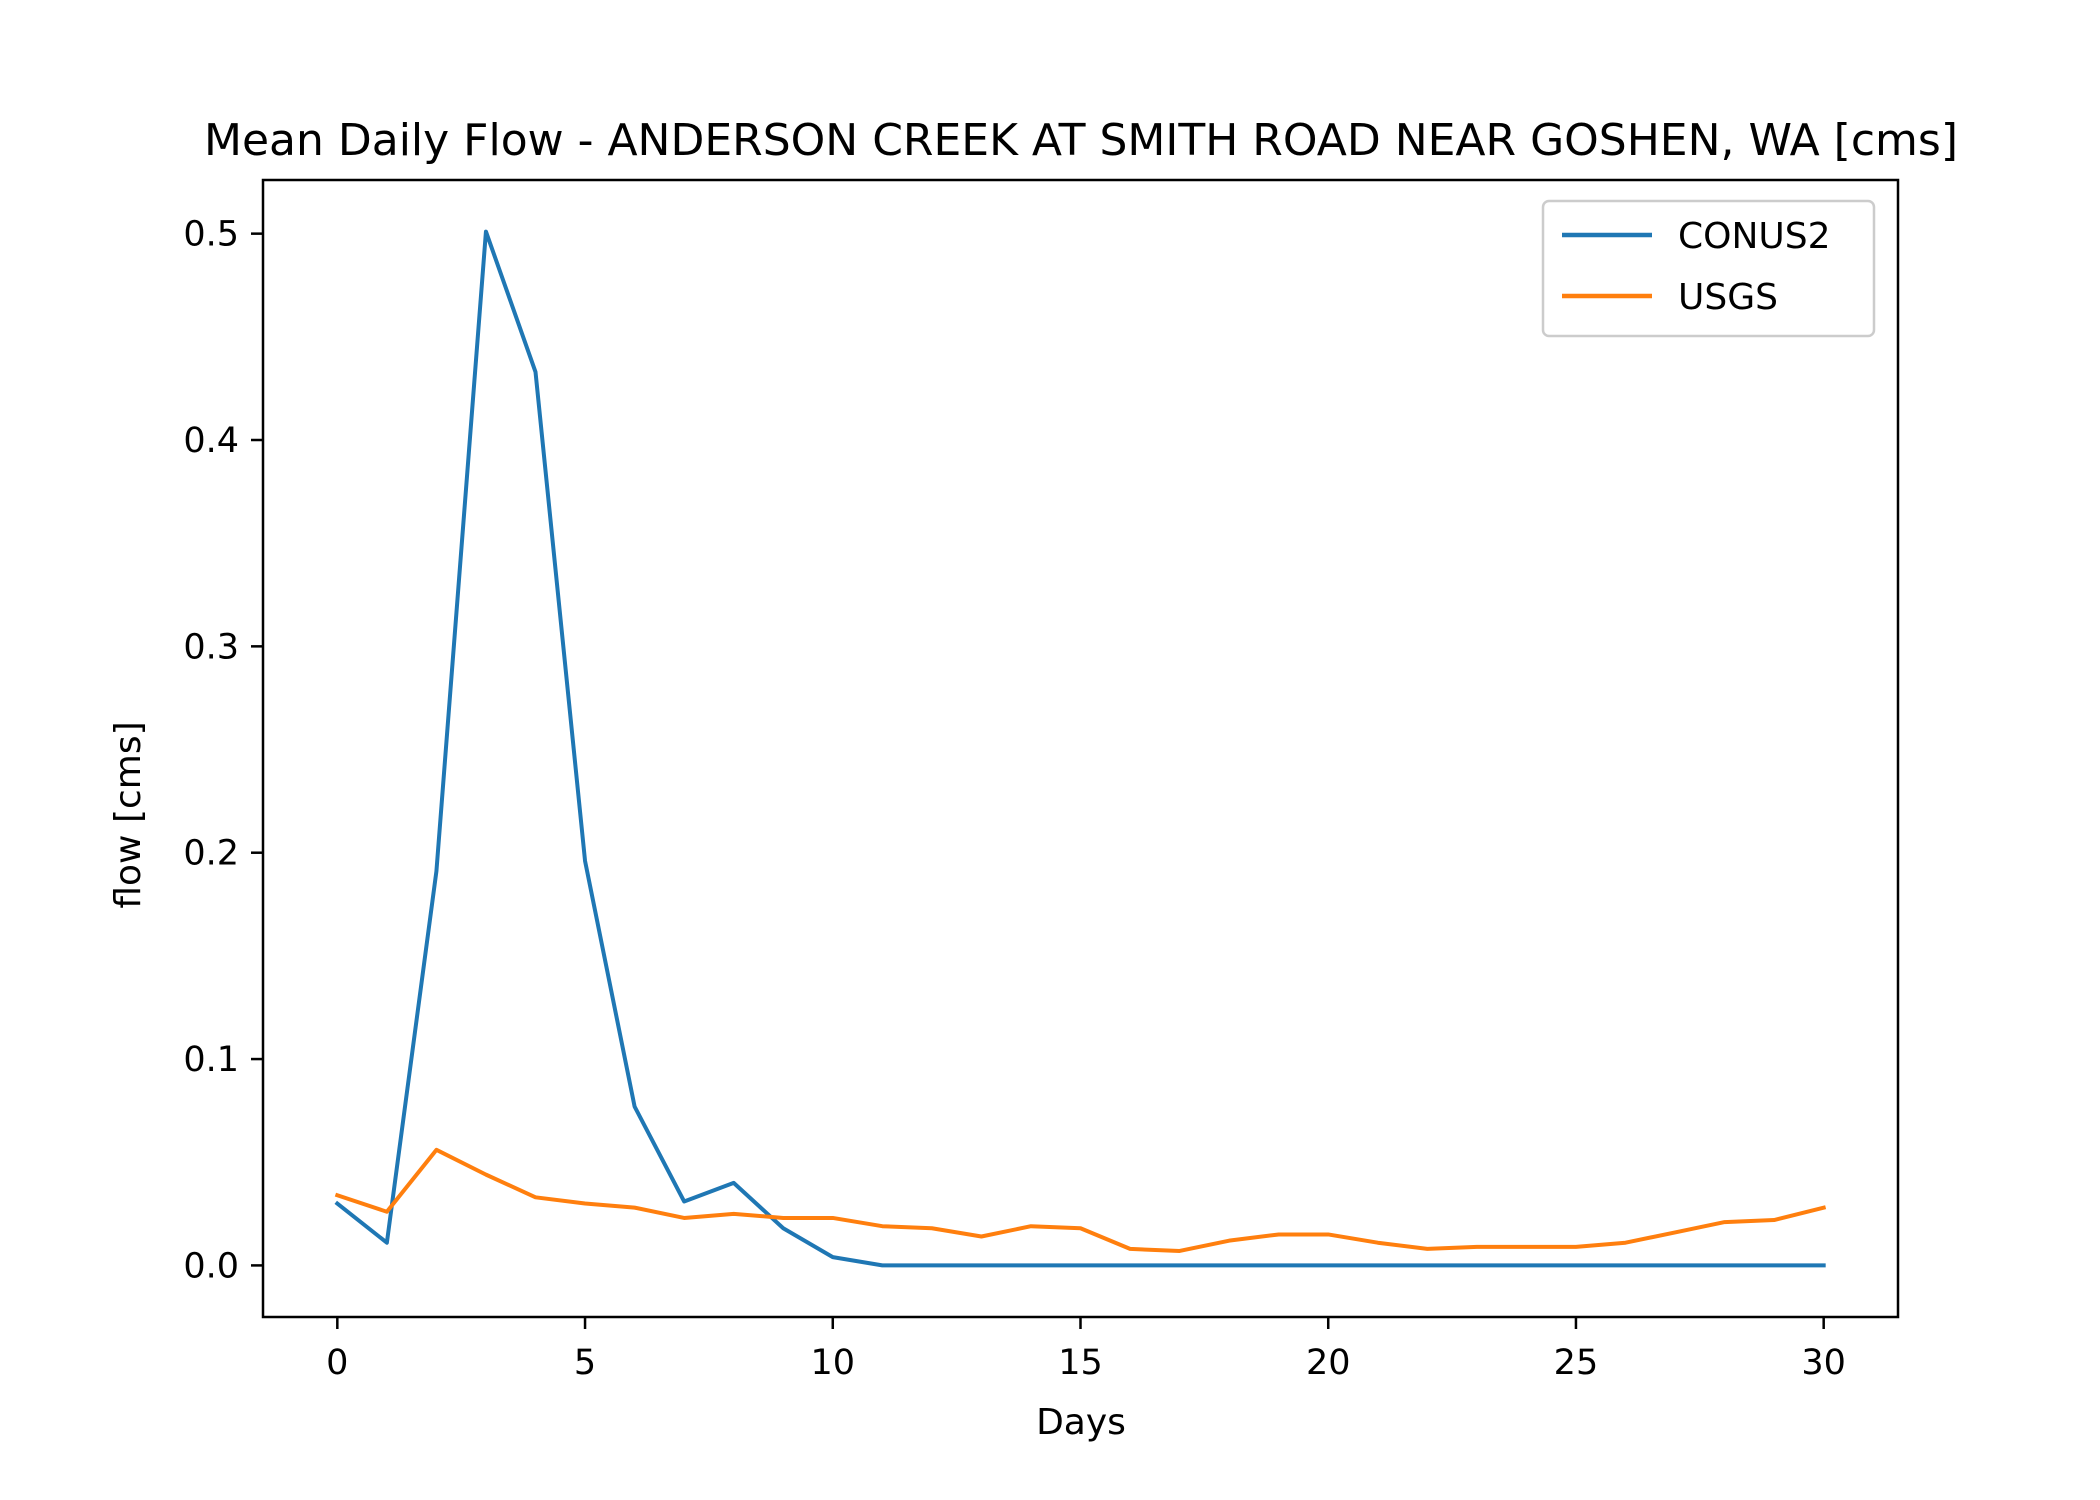  I want to click on x-tick-label: 10, so click(832, 1363).